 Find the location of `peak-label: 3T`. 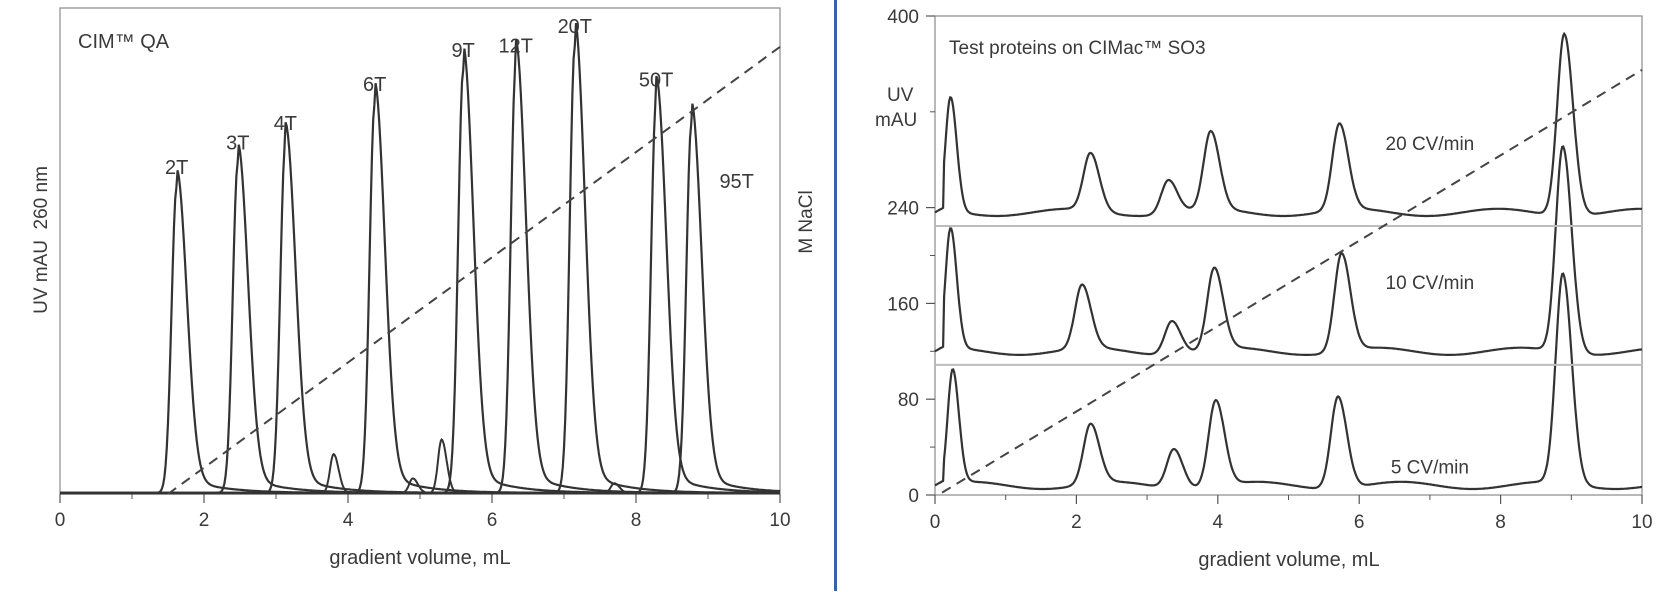

peak-label: 3T is located at coordinates (237, 144).